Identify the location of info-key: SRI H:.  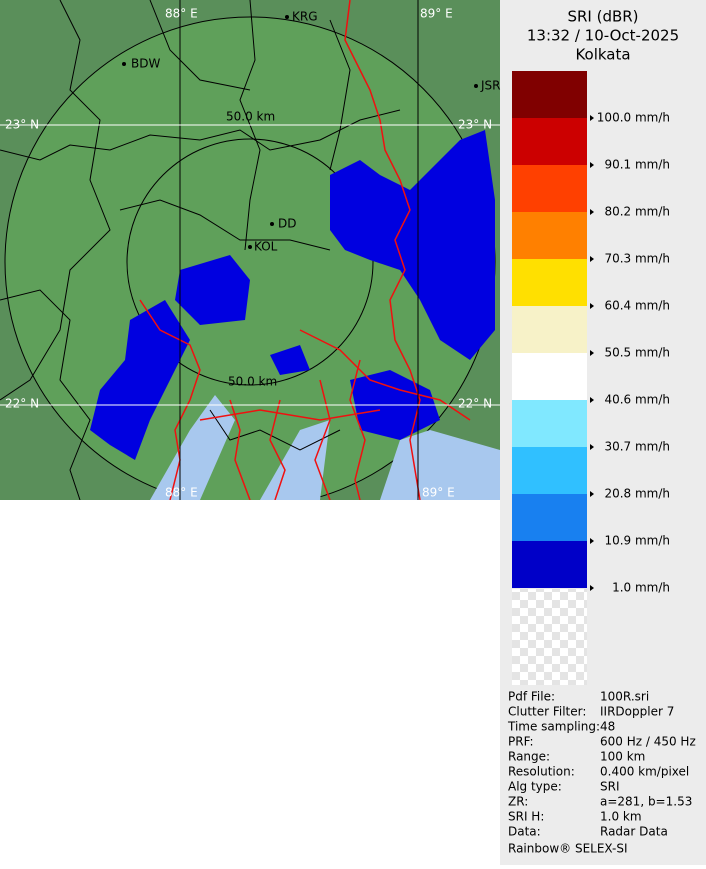
(526, 817).